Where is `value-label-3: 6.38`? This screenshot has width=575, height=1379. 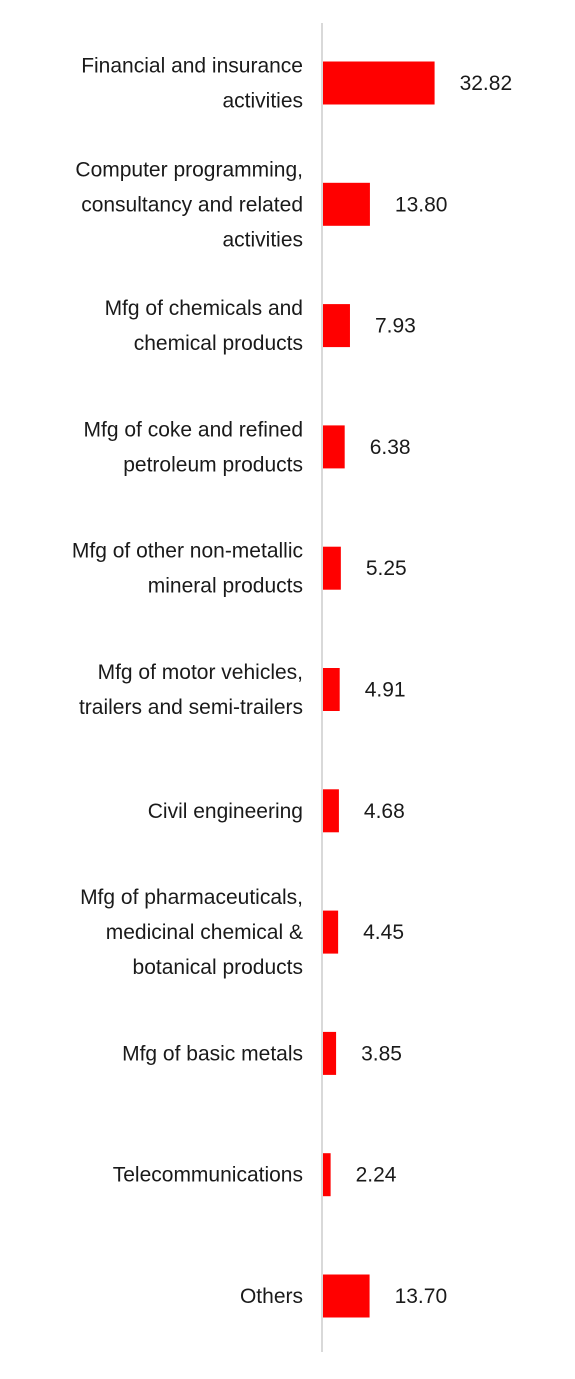
value-label-3: 6.38 is located at coordinates (390, 447).